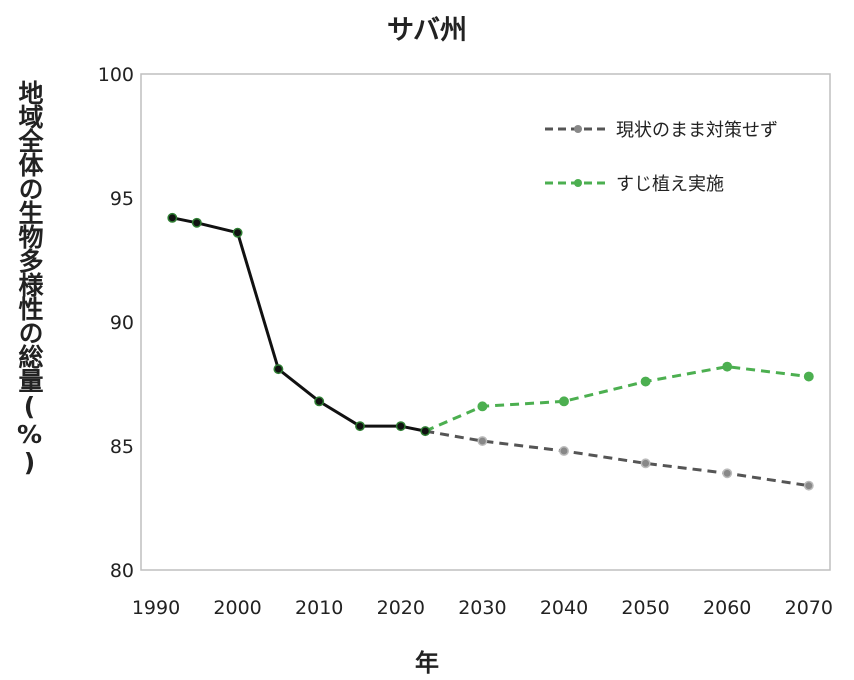 The height and width of the screenshot is (680, 854). What do you see at coordinates (156, 608) in the screenshot?
I see `x-tick-label: 1990` at bounding box center [156, 608].